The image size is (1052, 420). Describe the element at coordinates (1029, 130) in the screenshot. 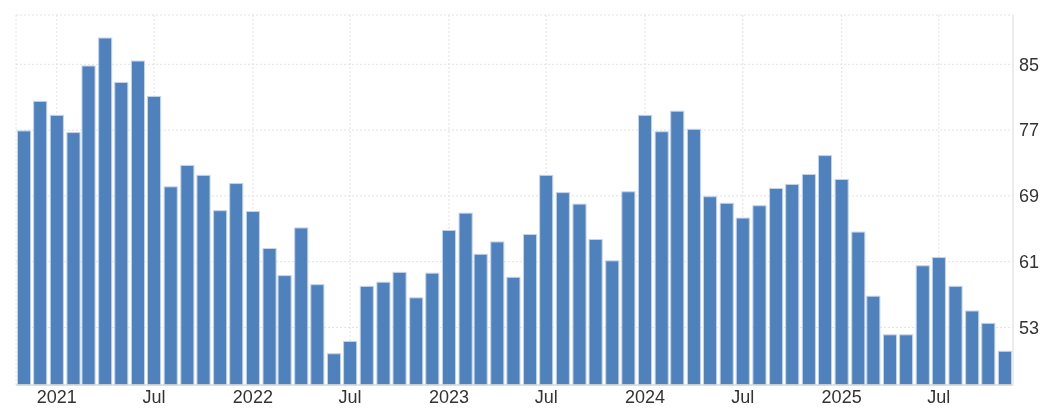

I see `y-tick-label: 77` at that location.